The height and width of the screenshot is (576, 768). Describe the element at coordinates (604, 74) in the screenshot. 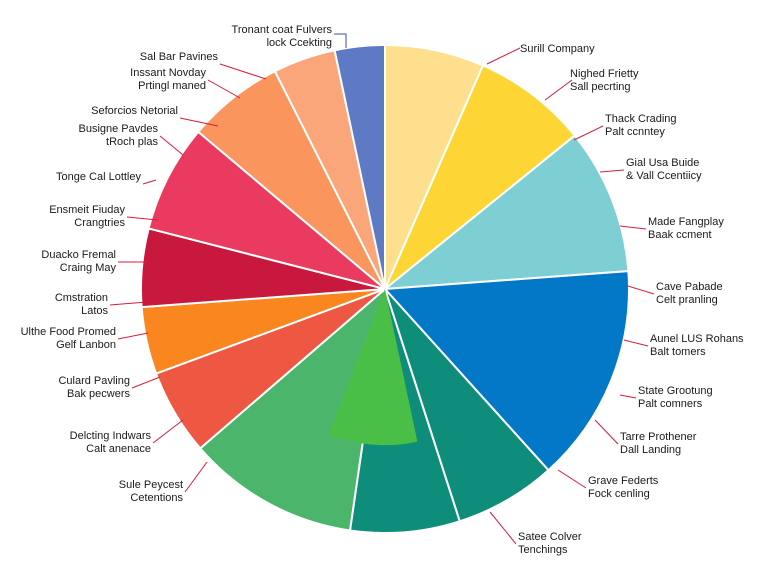

I see `slice-label-line1: Nighed Frietty` at that location.